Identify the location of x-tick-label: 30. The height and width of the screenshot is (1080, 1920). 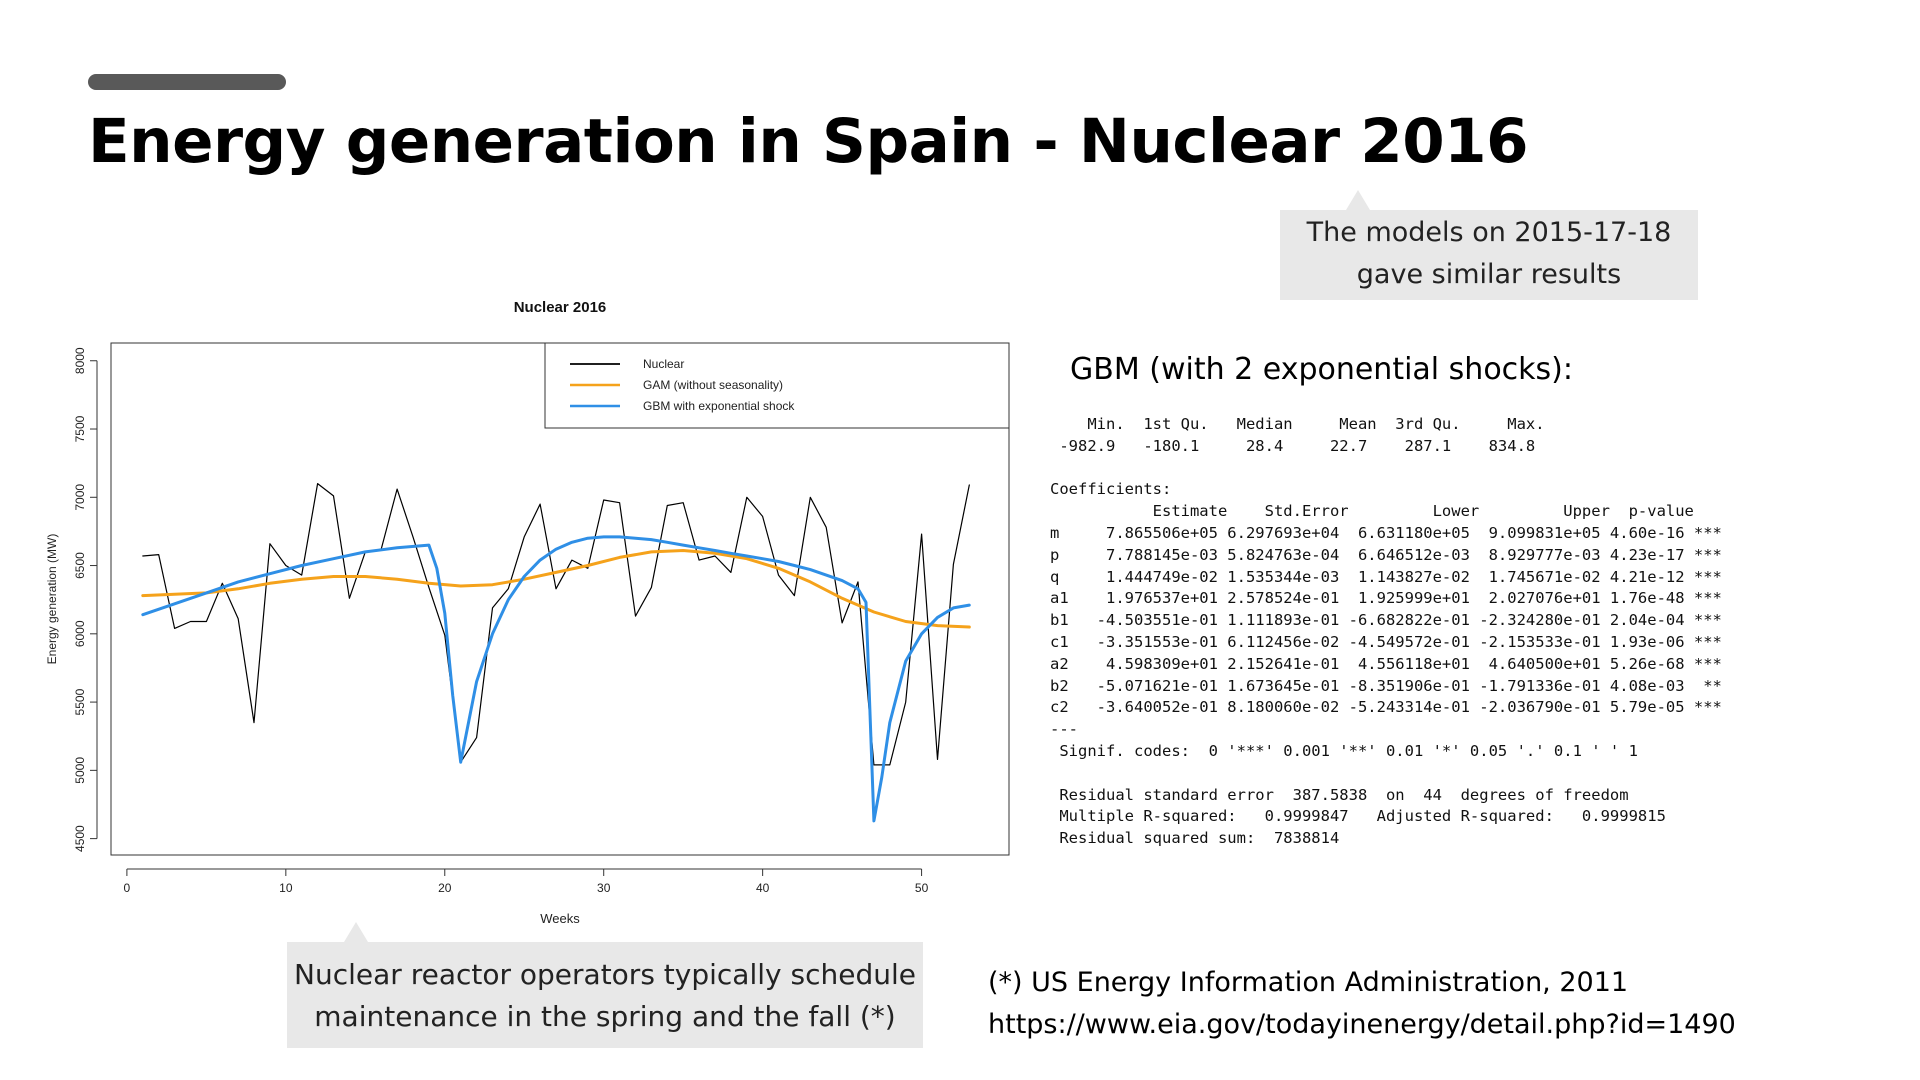
(604, 888).